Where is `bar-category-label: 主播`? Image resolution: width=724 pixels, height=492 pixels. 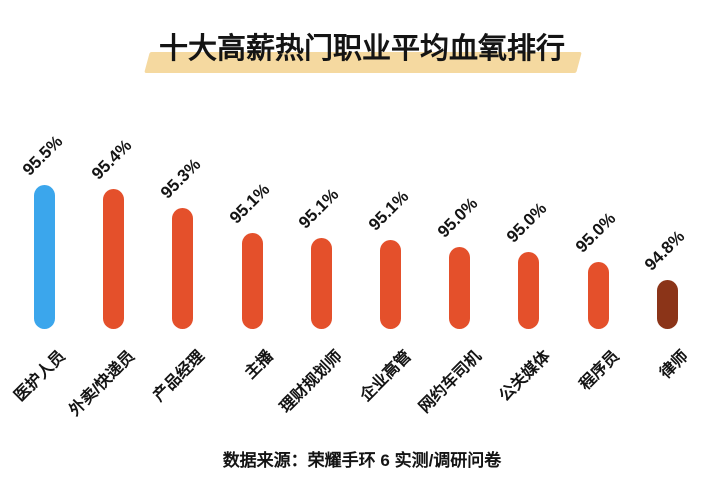
bar-category-label: 主播 is located at coordinates (259, 365).